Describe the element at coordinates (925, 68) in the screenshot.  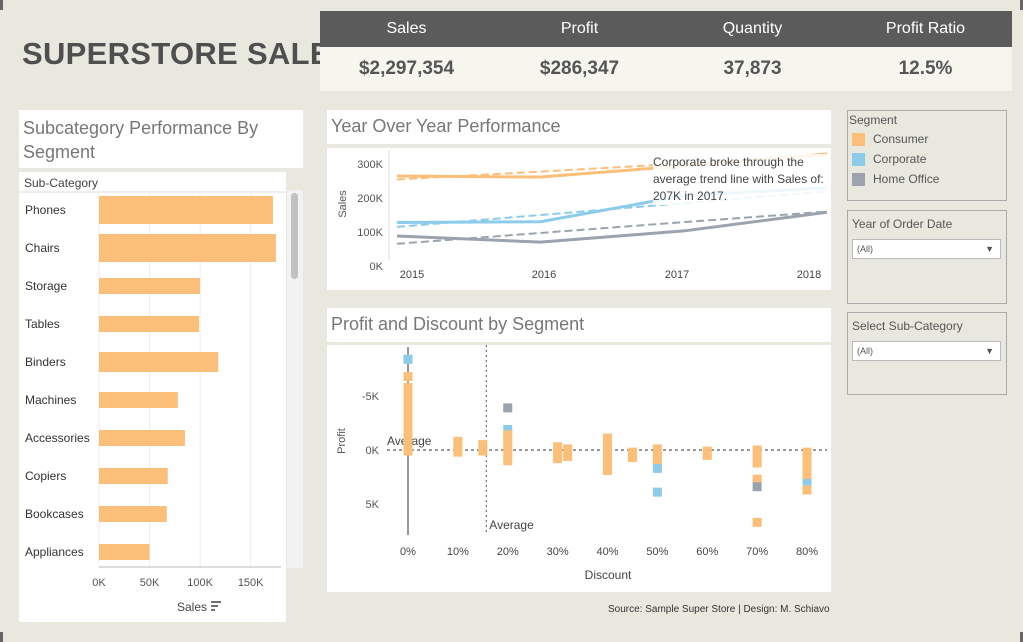
I see `kpi-value-profit-ratio: 12.5%` at that location.